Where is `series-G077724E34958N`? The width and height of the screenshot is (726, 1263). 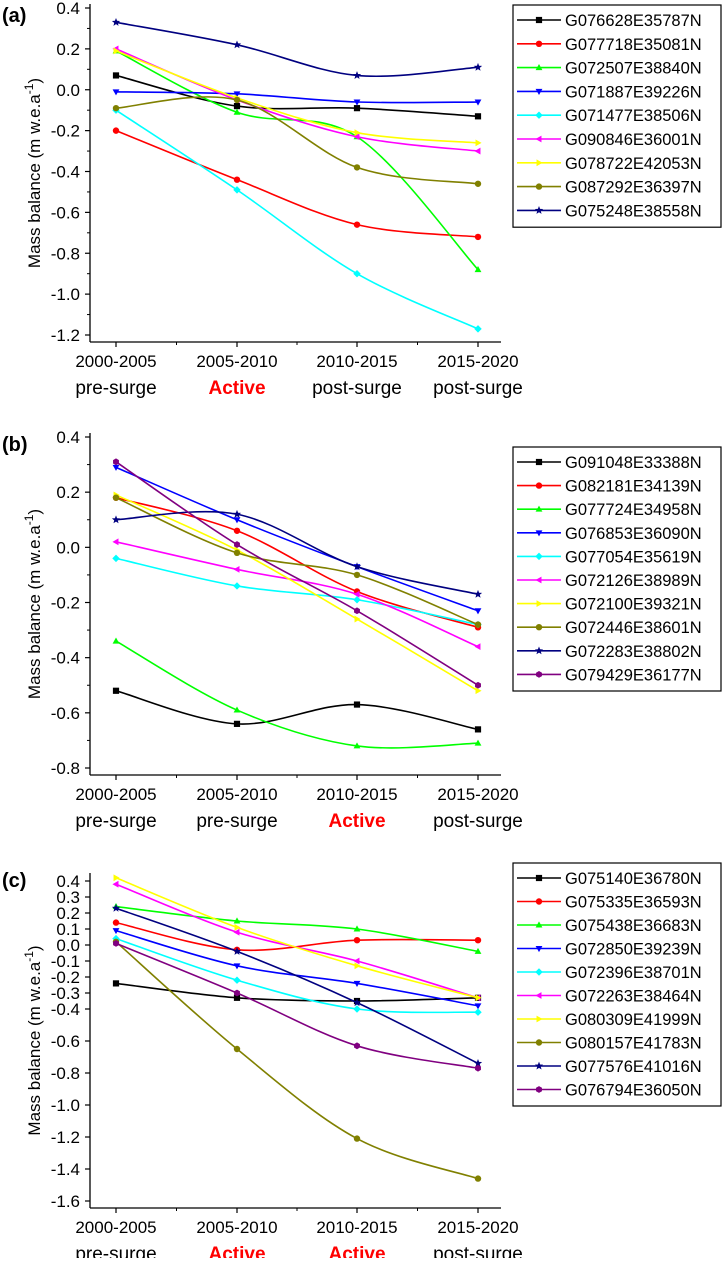 series-G077724E34958N is located at coordinates (297, 693).